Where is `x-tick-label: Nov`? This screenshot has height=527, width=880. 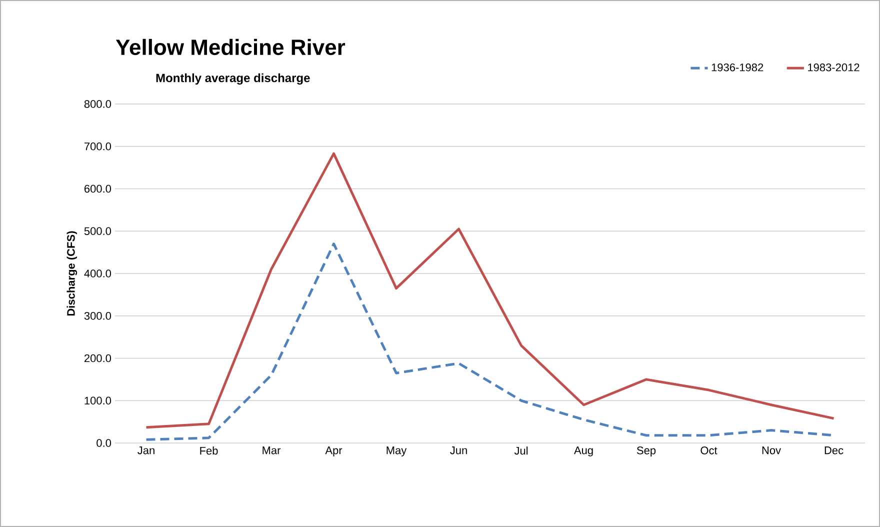 x-tick-label: Nov is located at coordinates (771, 450).